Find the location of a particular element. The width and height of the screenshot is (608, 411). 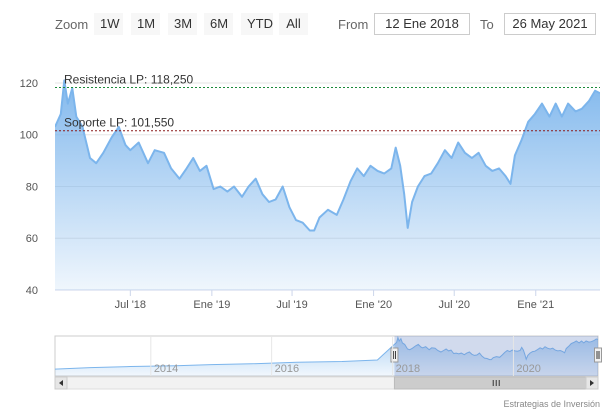

x-tick-label: Jul '18 is located at coordinates (130, 305).